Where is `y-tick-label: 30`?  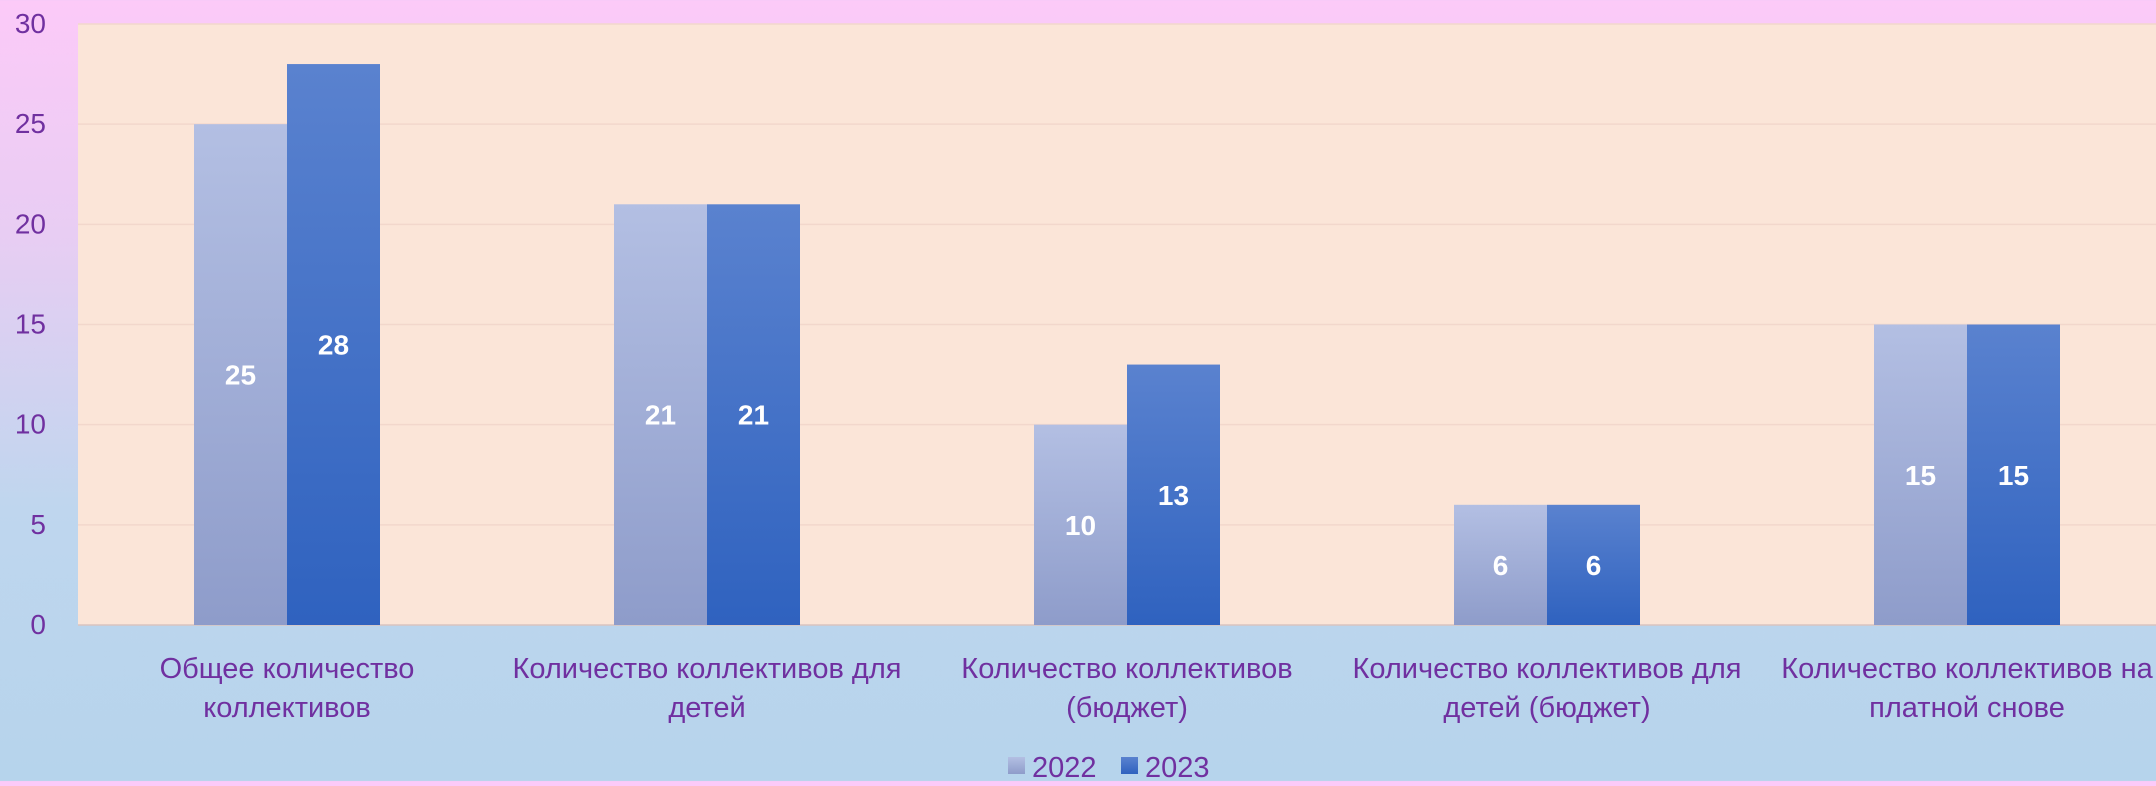 y-tick-label: 30 is located at coordinates (30, 23).